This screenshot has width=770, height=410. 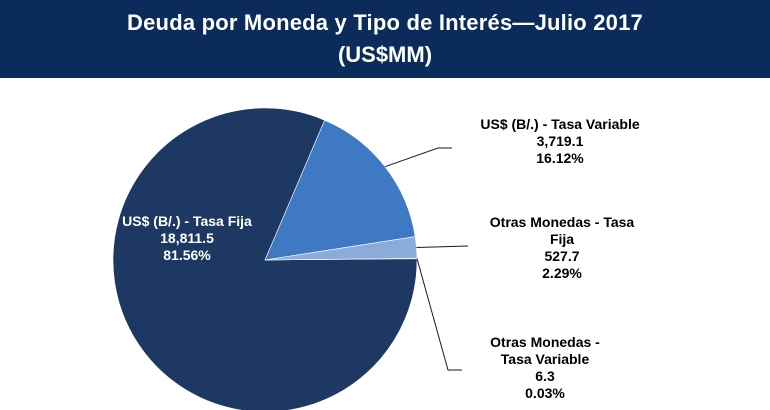 What do you see at coordinates (562, 239) in the screenshot?
I see `label-otras-fija-name2: Fija` at bounding box center [562, 239].